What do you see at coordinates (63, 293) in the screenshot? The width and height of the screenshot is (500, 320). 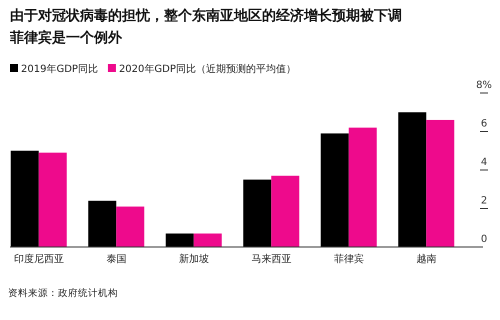 I see `annotation: 资料来源：政府统计机构` at bounding box center [63, 293].